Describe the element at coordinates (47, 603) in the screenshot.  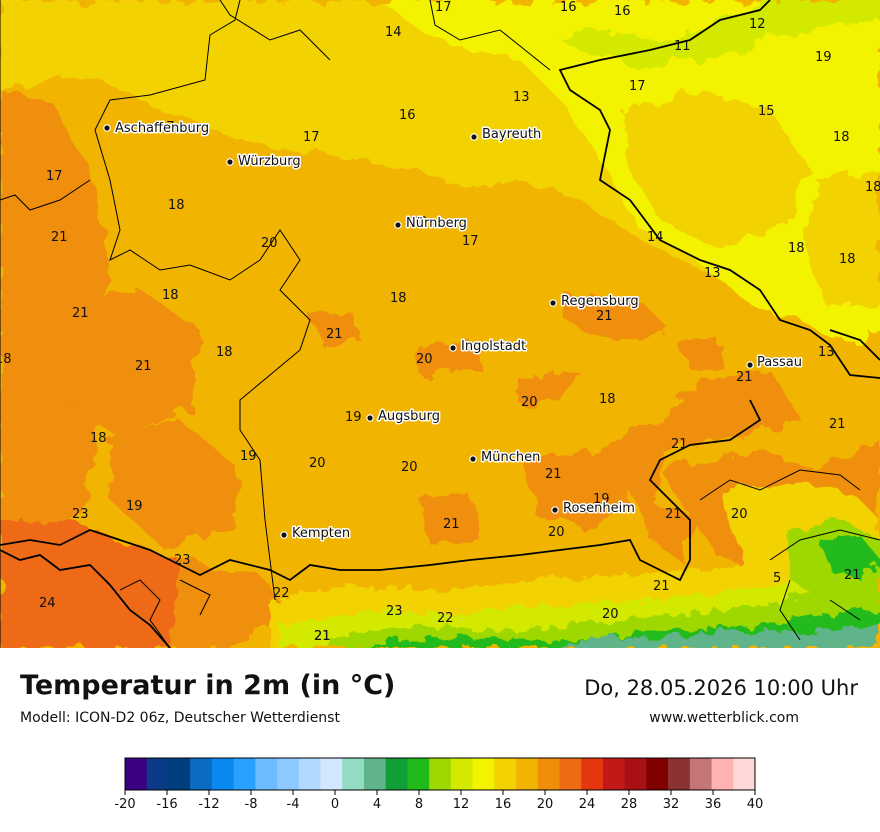
I see `value-label: 24` at that location.